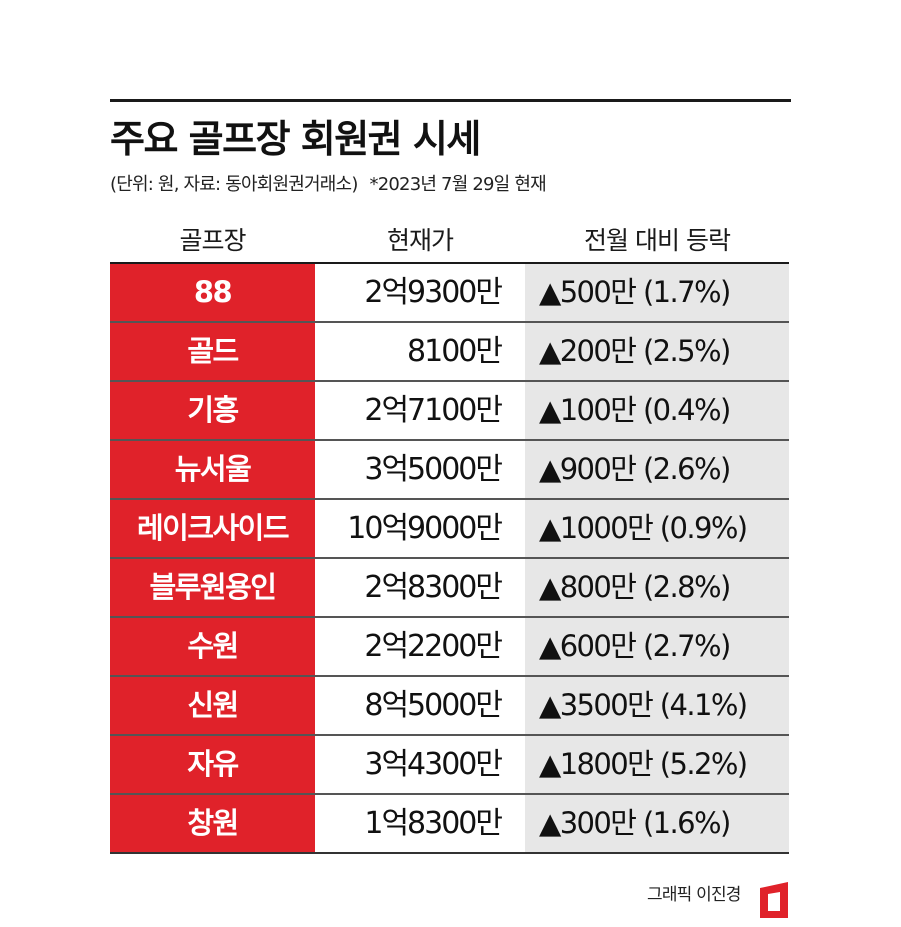 Image resolution: width=901 pixels, height=927 pixels. What do you see at coordinates (420, 528) in the screenshot?
I see `current-price: 10억9000만` at bounding box center [420, 528].